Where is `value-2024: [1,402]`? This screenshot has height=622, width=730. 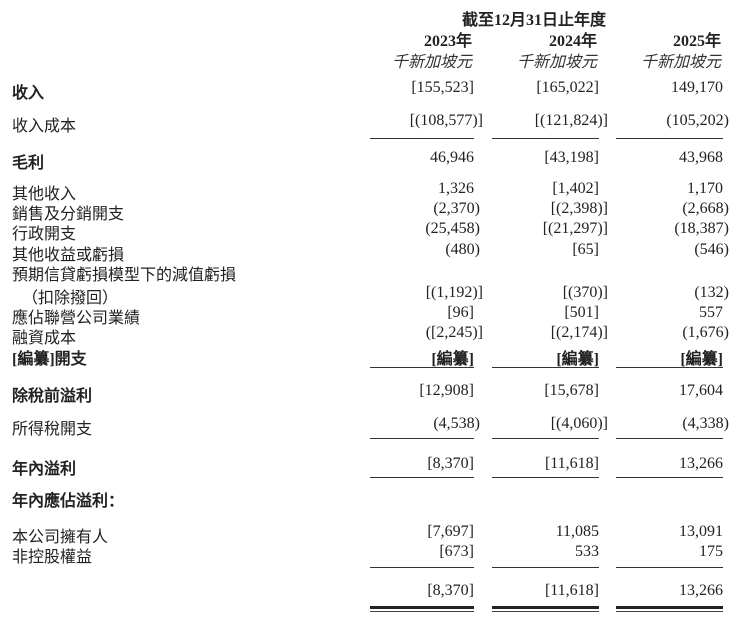
value-2024: [1,402] is located at coordinates (575, 188).